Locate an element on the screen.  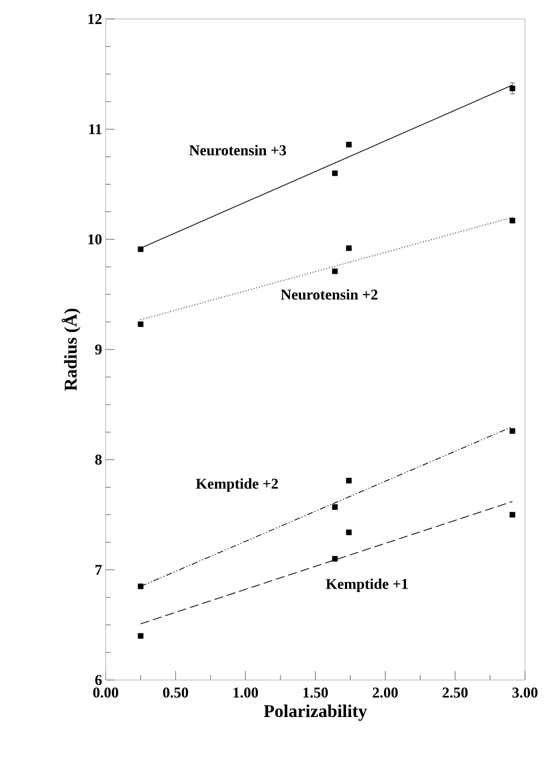
x-tick-label: 1.50 is located at coordinates (315, 693).